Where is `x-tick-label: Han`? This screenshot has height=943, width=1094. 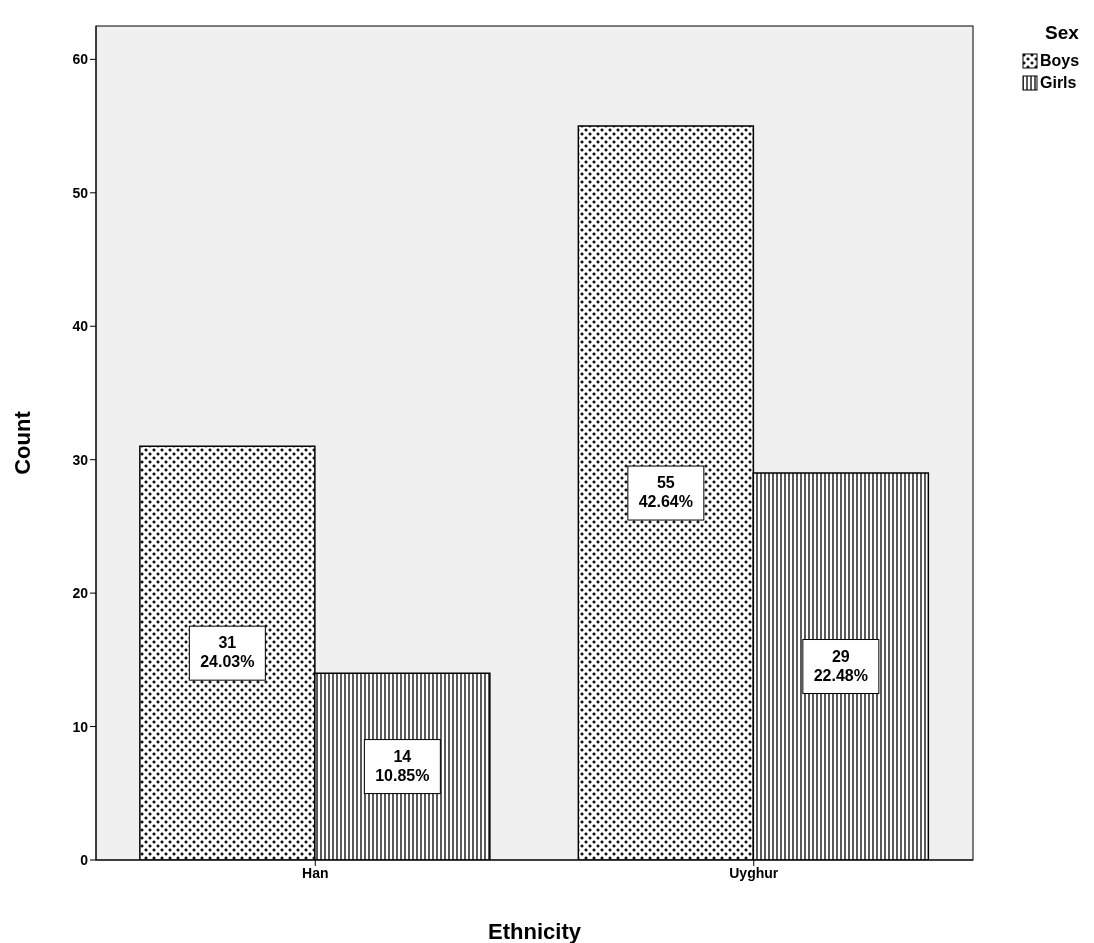
x-tick-label: Han is located at coordinates (315, 872).